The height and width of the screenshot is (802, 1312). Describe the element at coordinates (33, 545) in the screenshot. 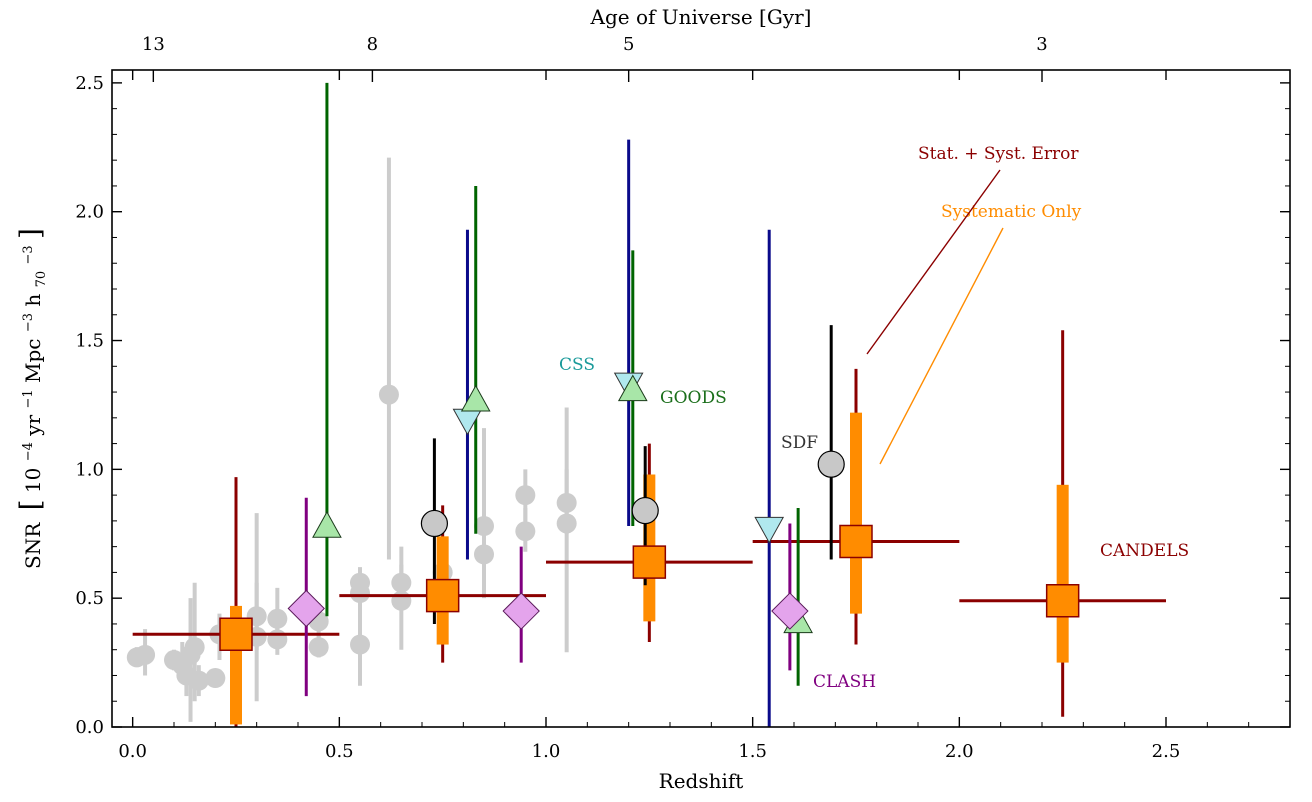

I see `y-axis-title-prefix: SNR` at that location.